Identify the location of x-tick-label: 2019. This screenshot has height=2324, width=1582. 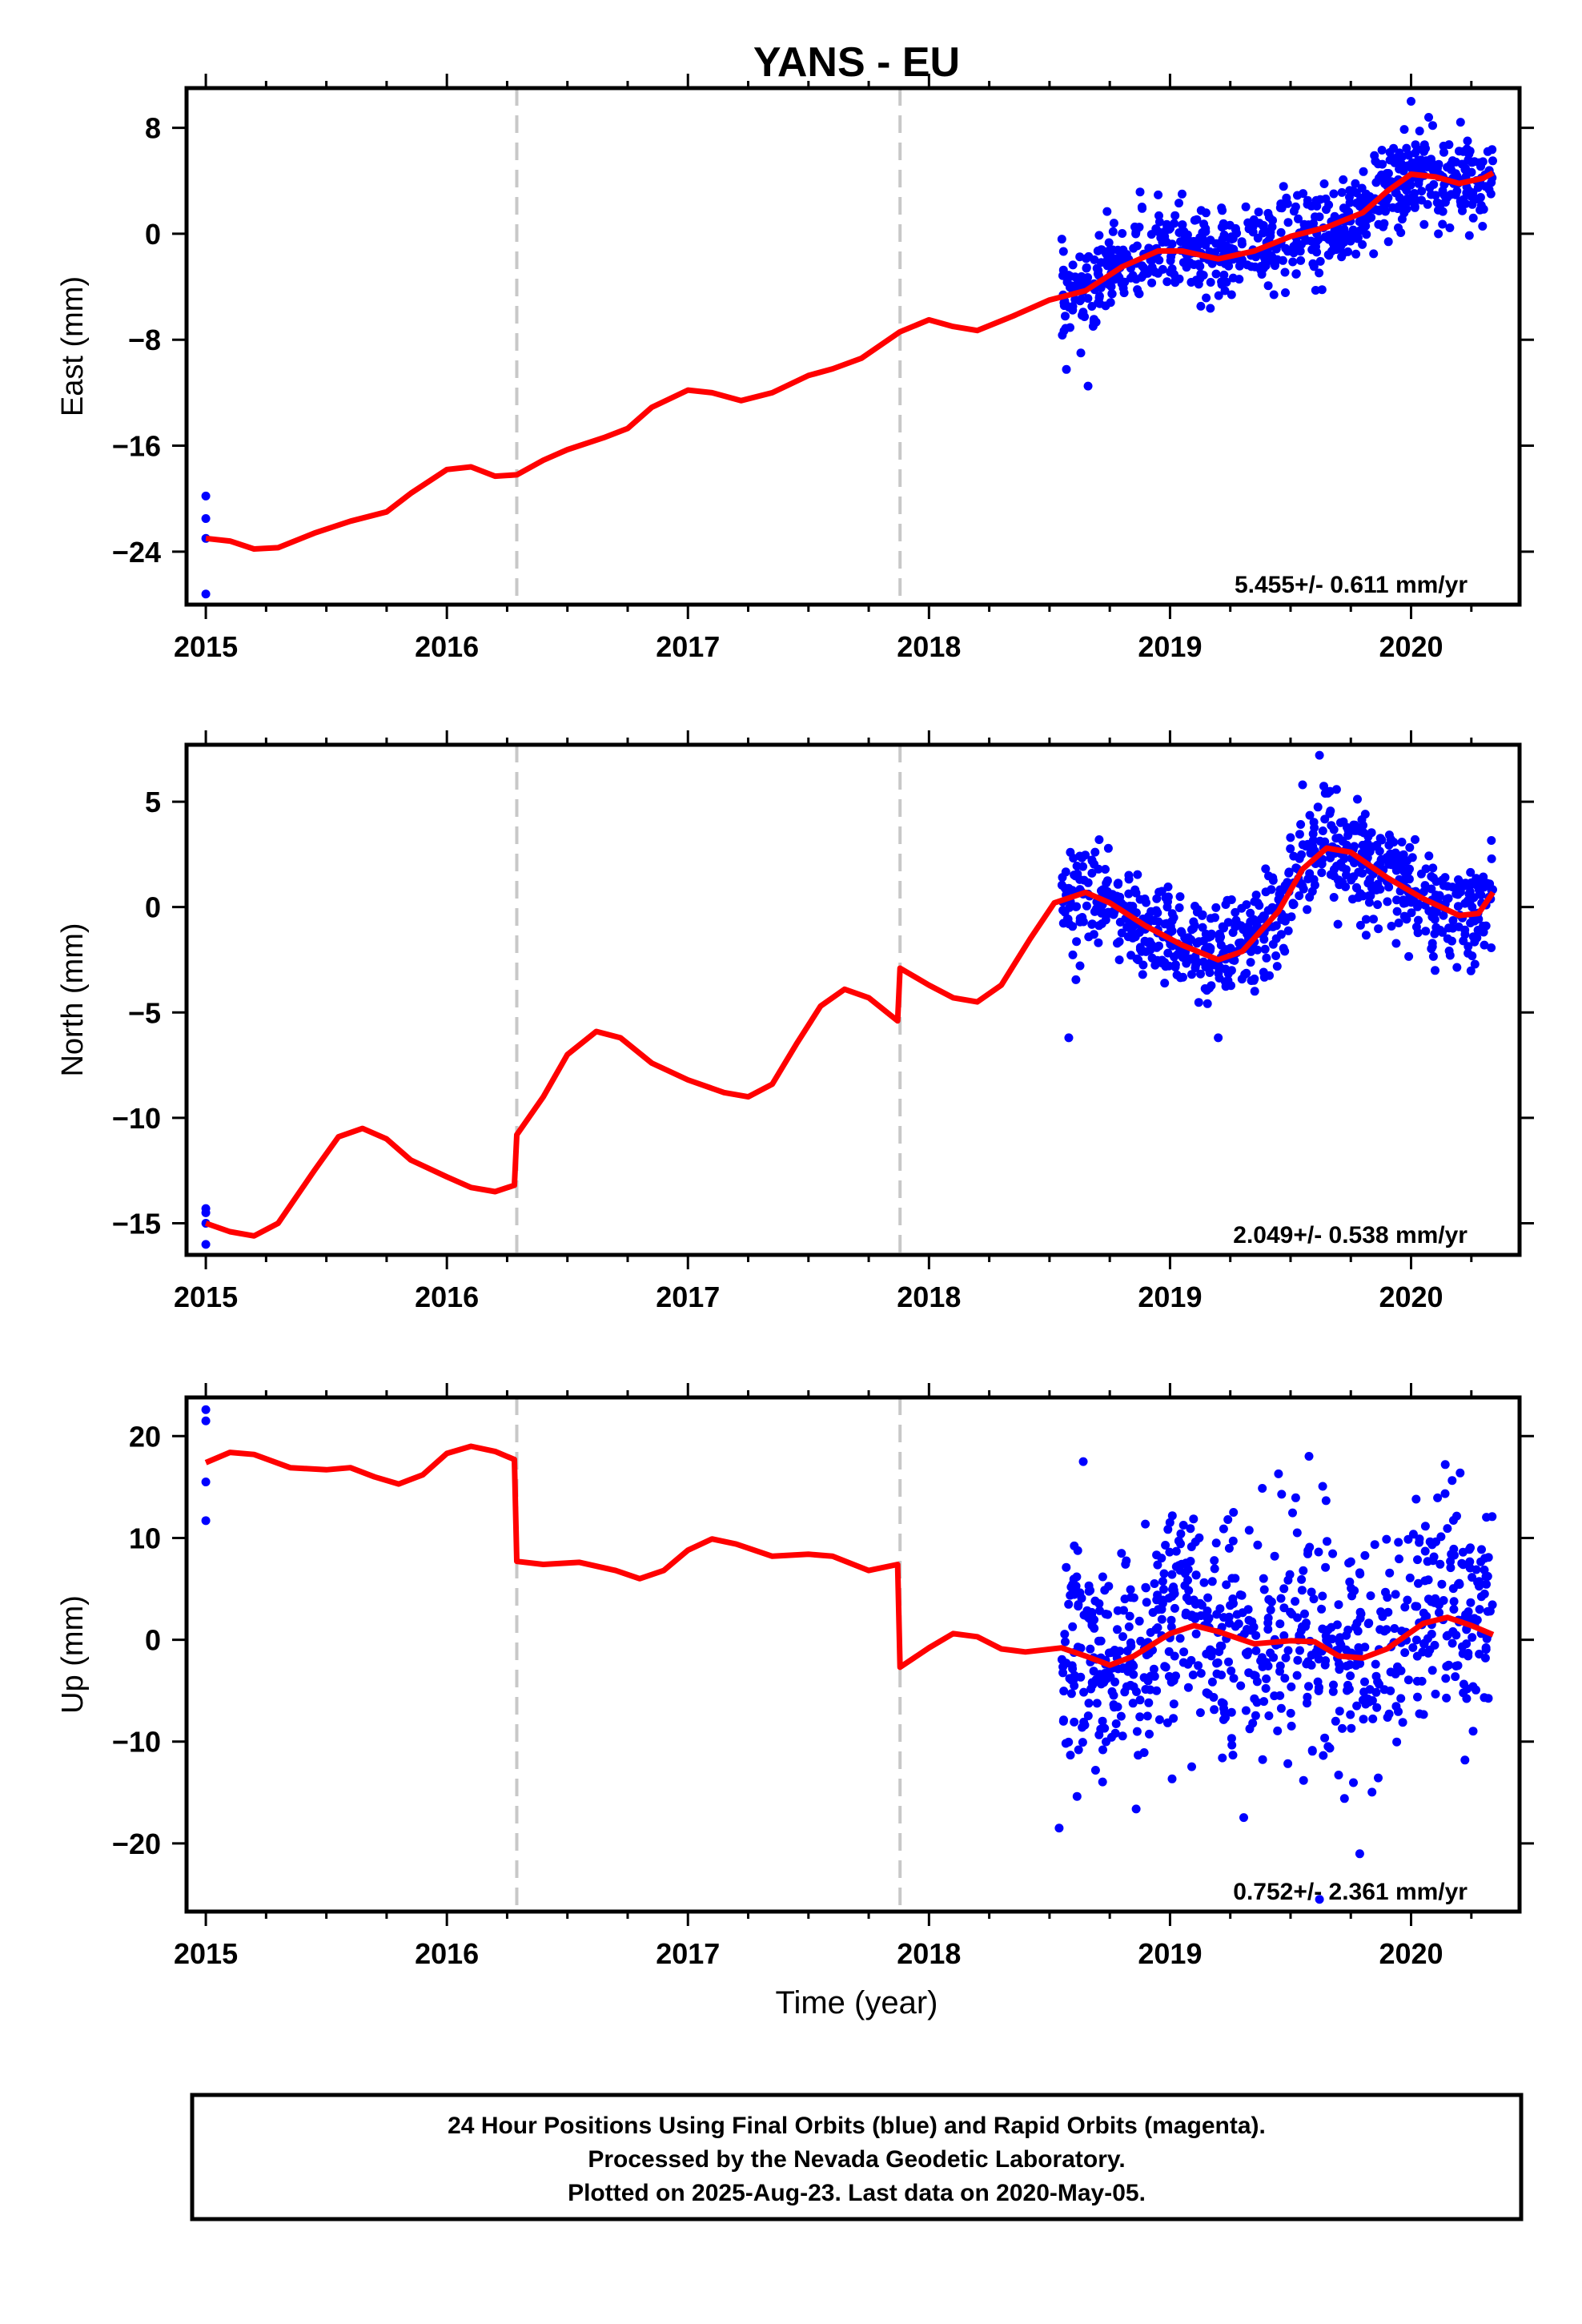
(1170, 646).